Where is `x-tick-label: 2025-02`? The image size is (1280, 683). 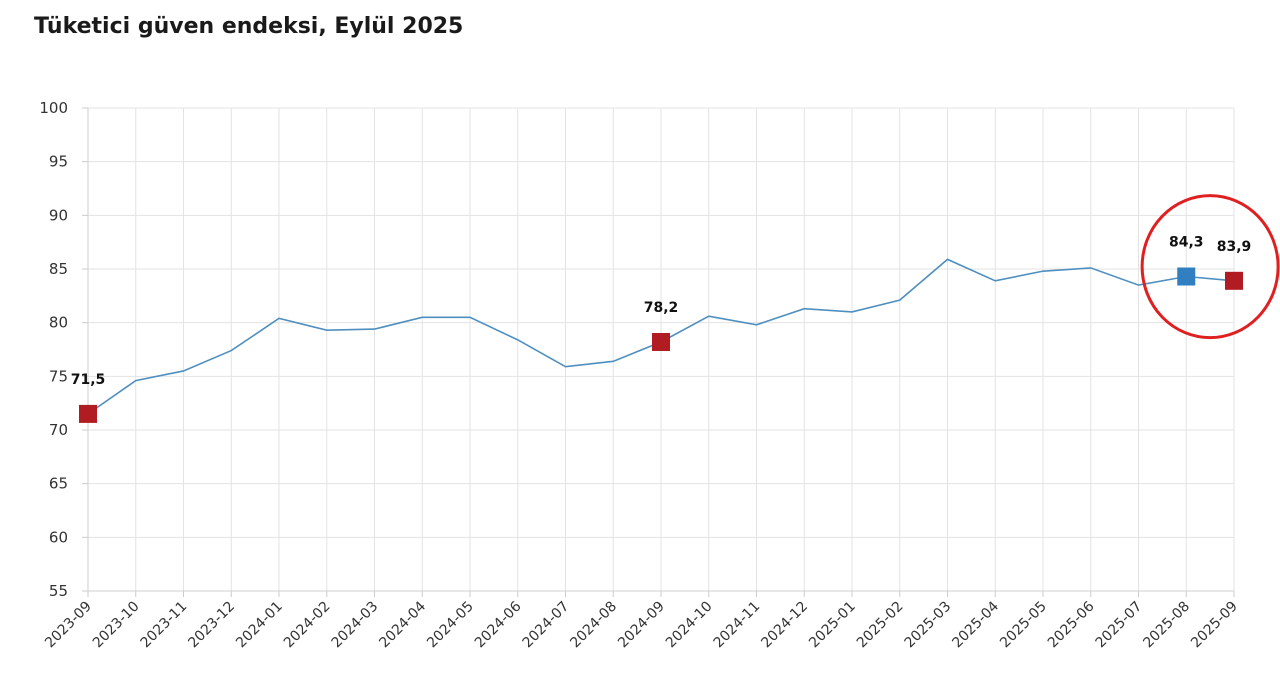
x-tick-label: 2025-02 is located at coordinates (880, 625).